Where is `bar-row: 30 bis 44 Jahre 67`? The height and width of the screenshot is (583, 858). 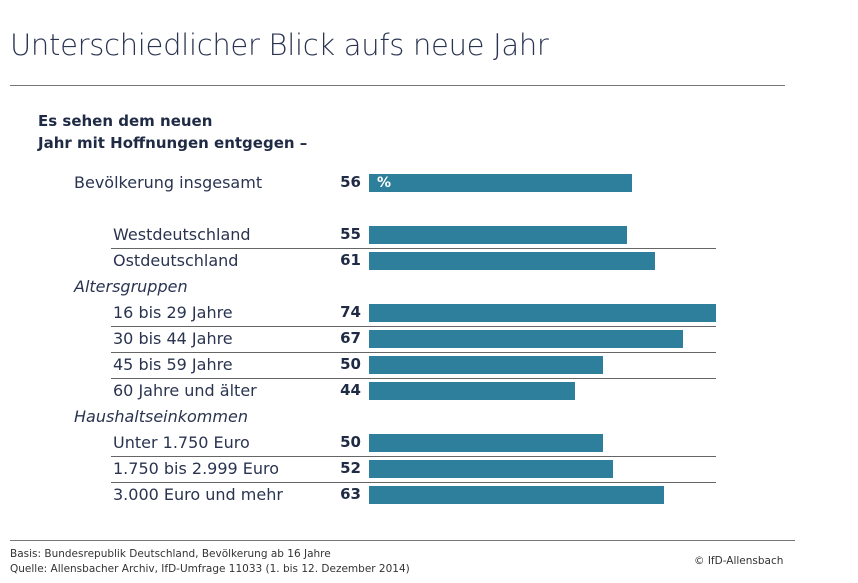 bar-row: 30 bis 44 Jahre 67 is located at coordinates (429, 339).